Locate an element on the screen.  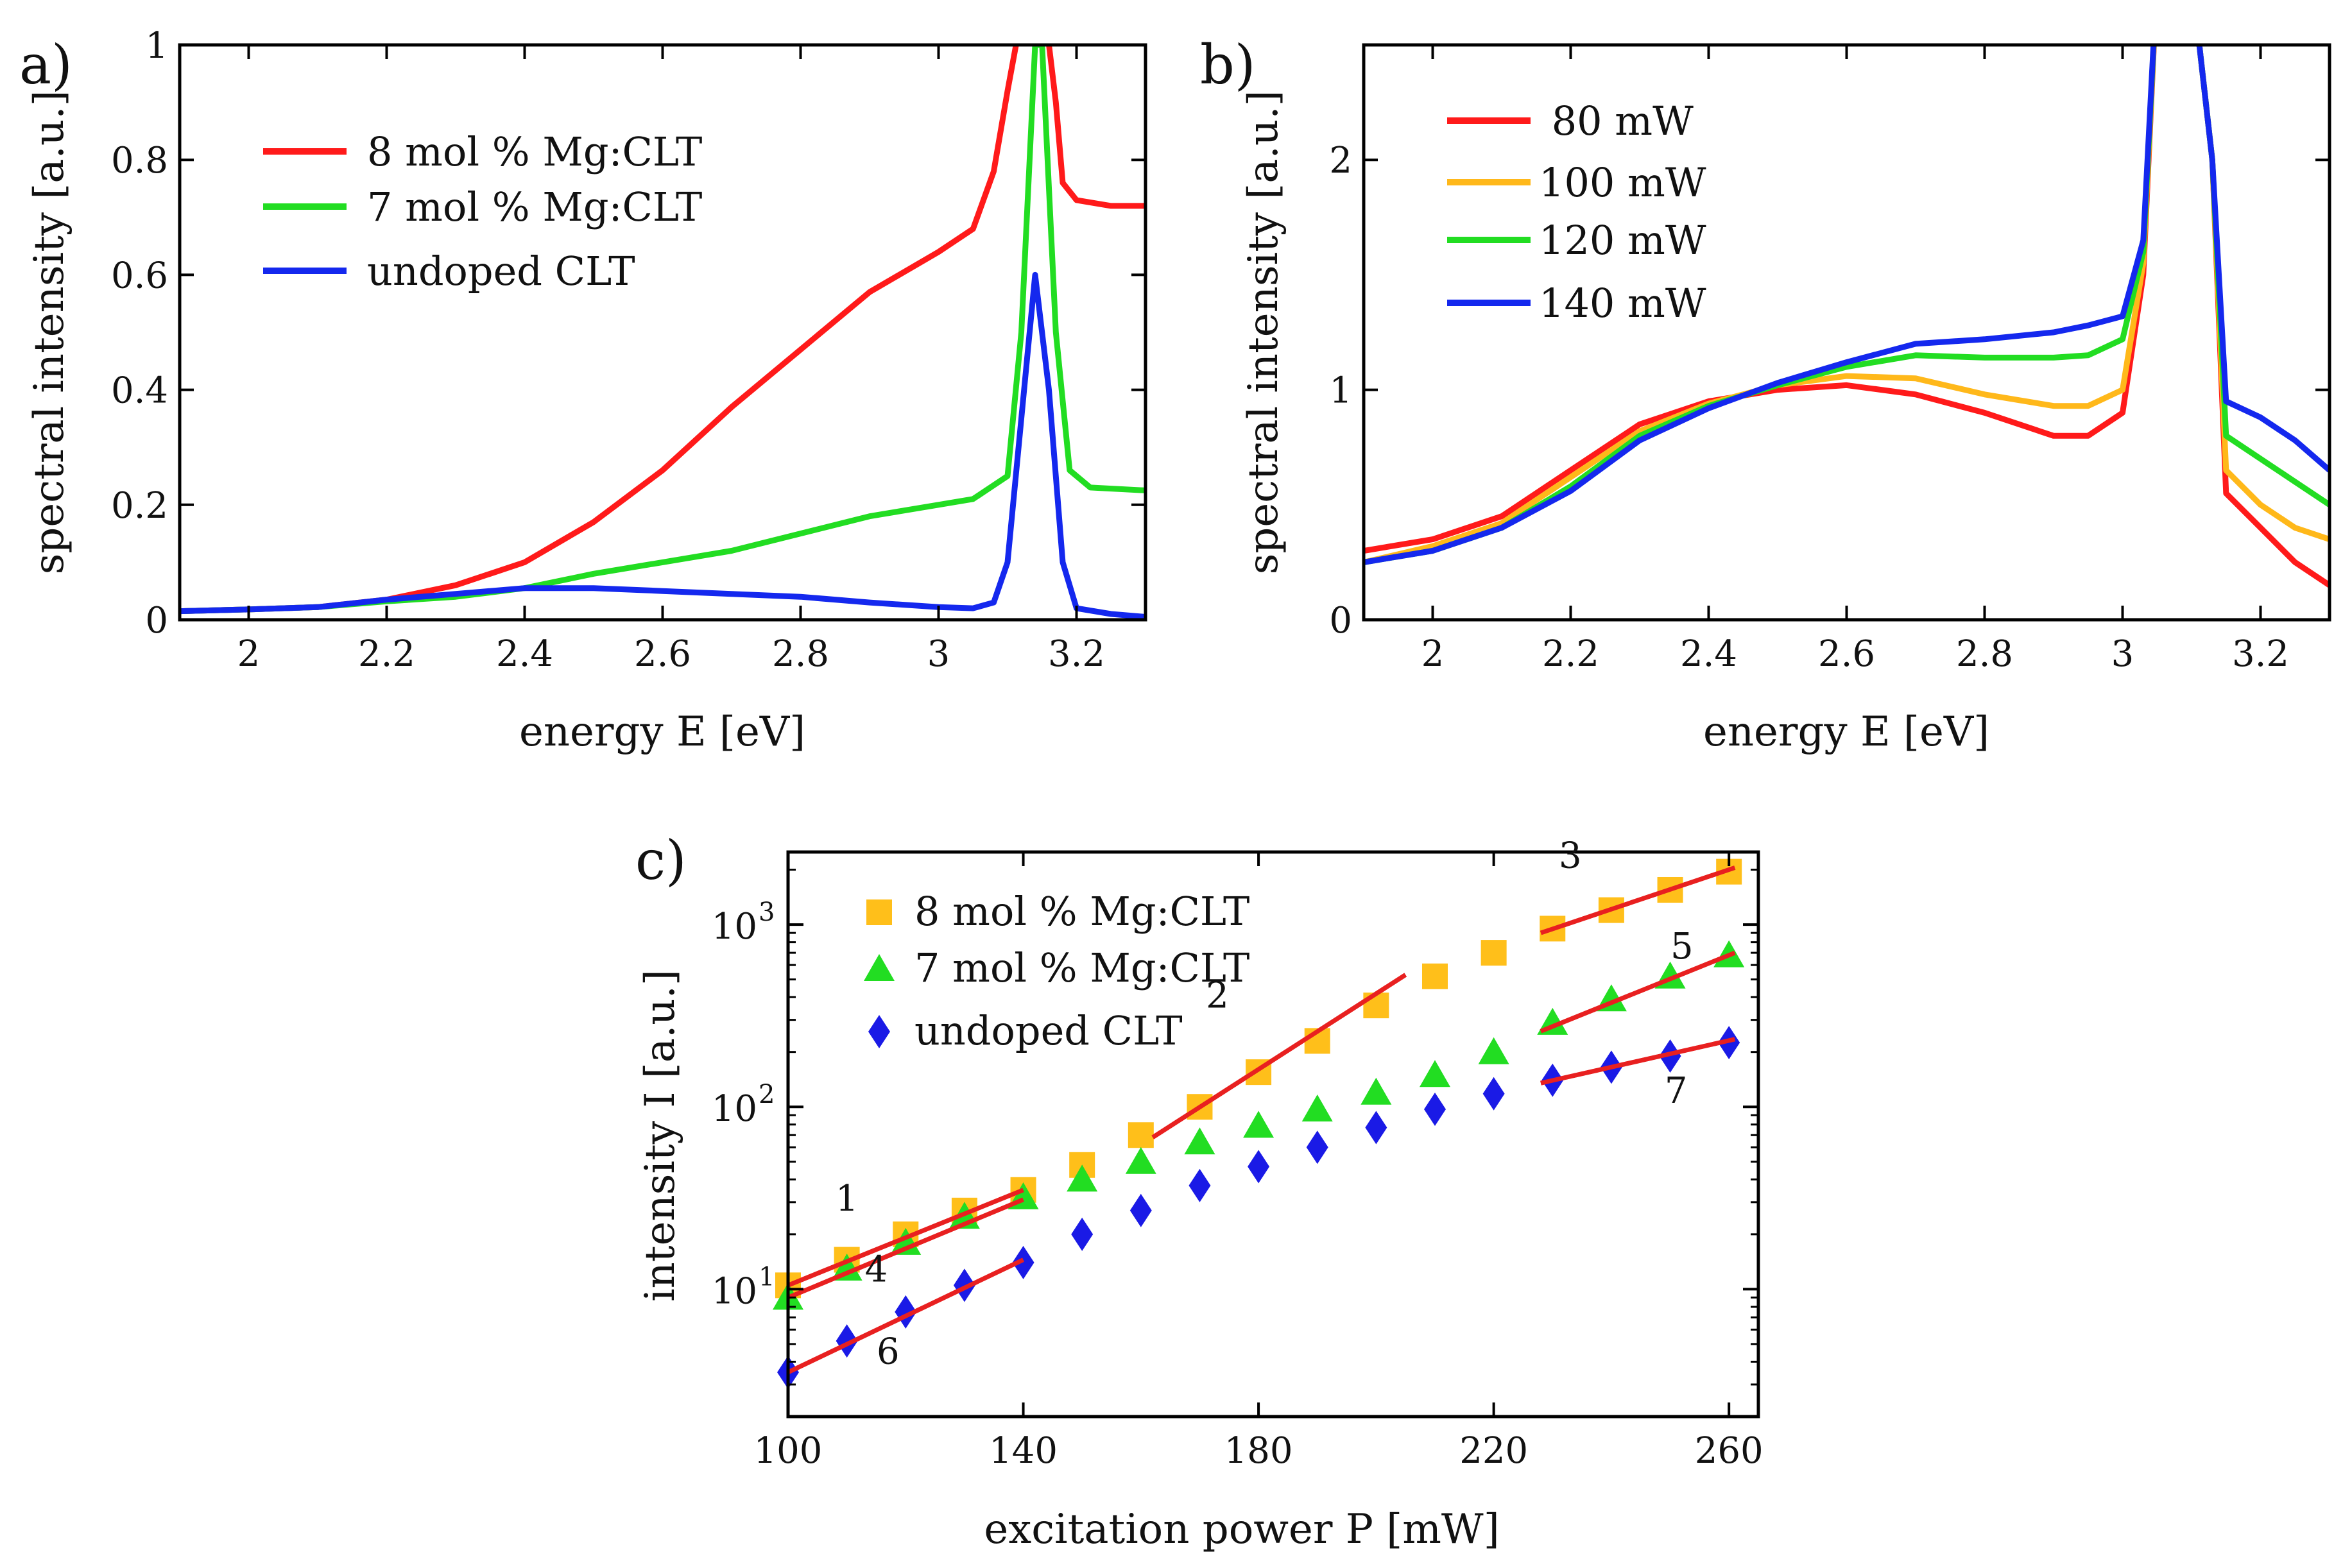
fit-label-5: 5 is located at coordinates (1682, 946).